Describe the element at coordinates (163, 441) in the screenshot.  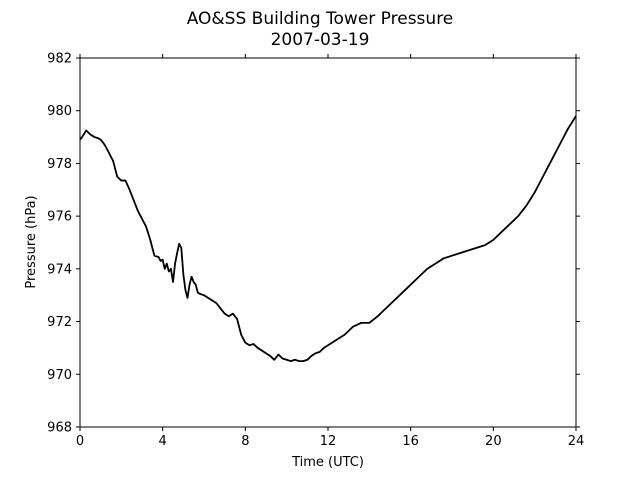
I see `x-tick-label: 4` at that location.